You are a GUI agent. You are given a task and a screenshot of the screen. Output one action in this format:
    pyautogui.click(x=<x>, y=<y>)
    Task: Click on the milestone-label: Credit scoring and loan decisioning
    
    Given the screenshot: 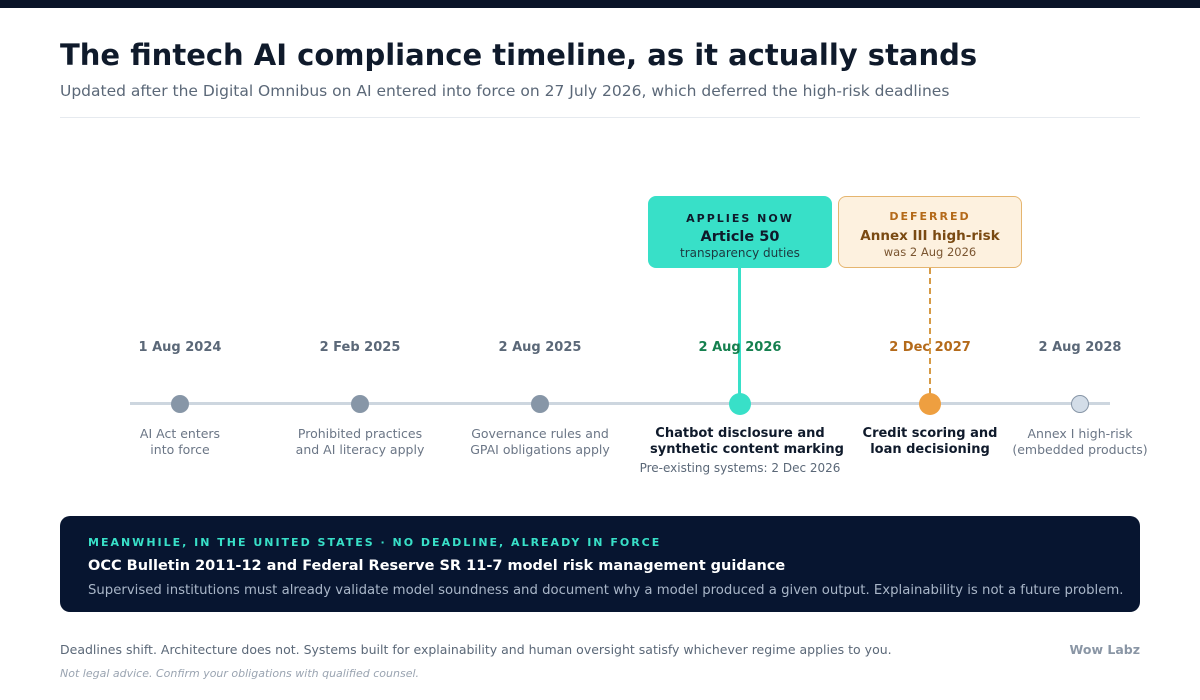 What is the action you would take?
    pyautogui.click(x=930, y=441)
    